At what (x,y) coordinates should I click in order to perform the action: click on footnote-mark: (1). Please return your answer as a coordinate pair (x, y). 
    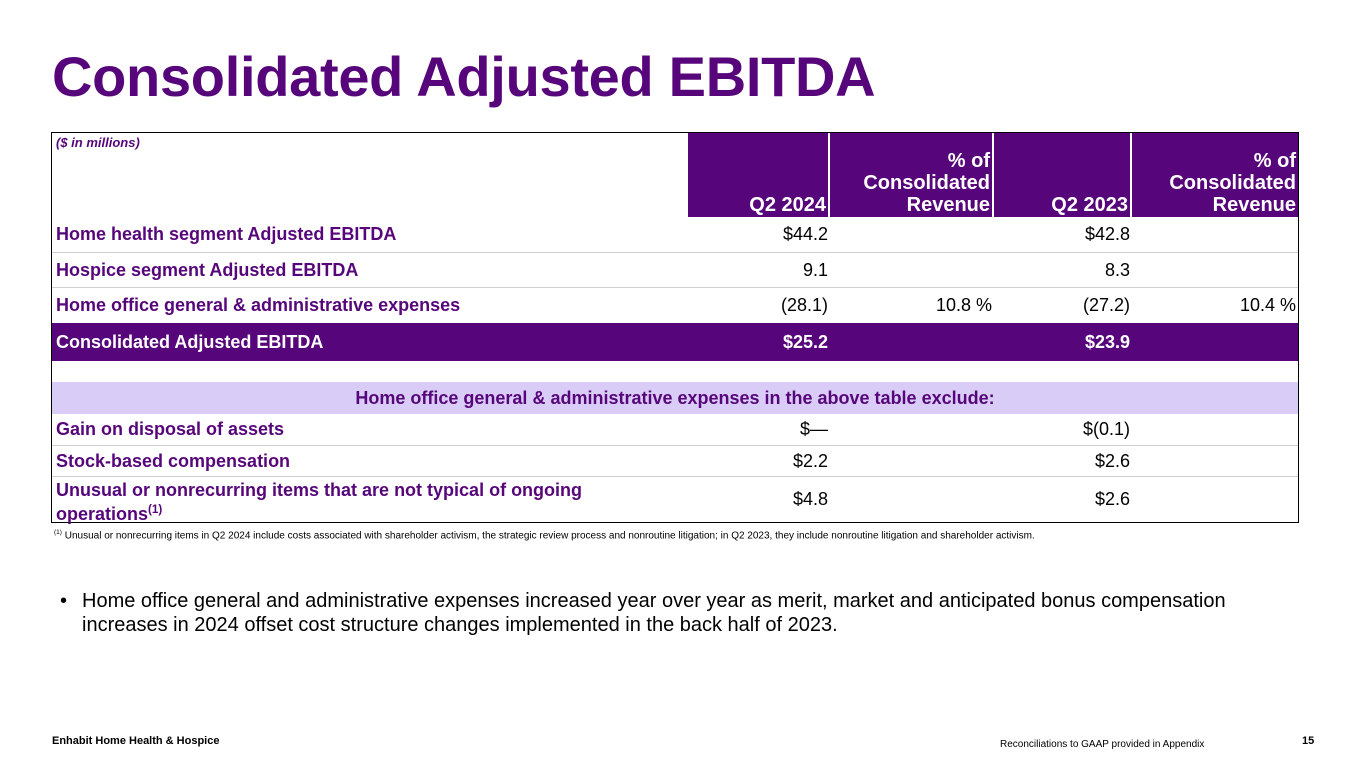
    Looking at the image, I should click on (58, 532).